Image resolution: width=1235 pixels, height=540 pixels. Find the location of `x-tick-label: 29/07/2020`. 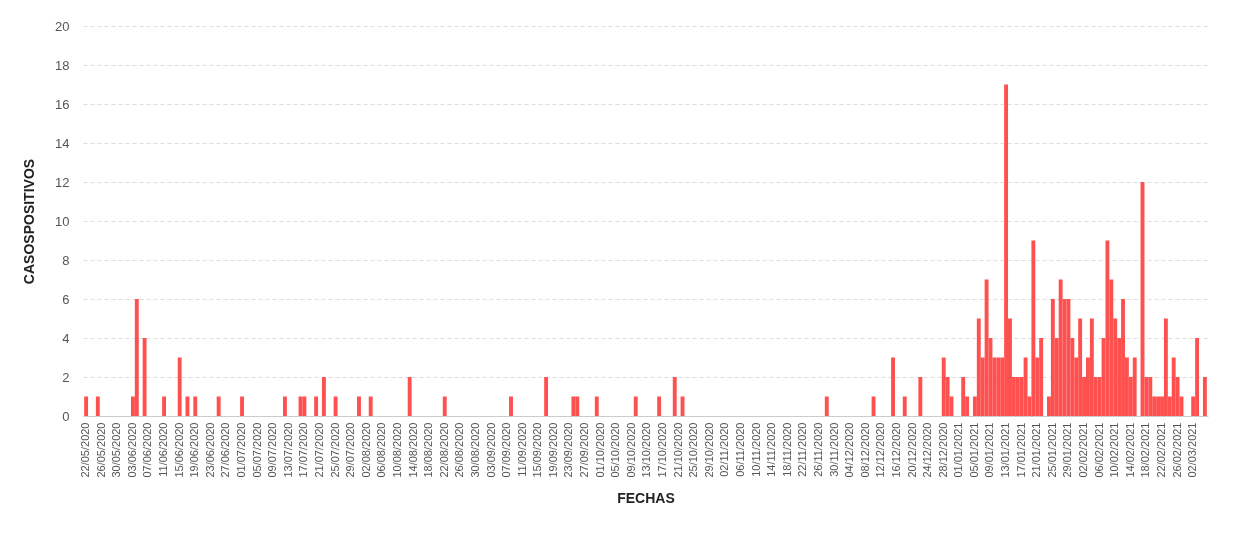

x-tick-label: 29/07/2020 is located at coordinates (350, 450).